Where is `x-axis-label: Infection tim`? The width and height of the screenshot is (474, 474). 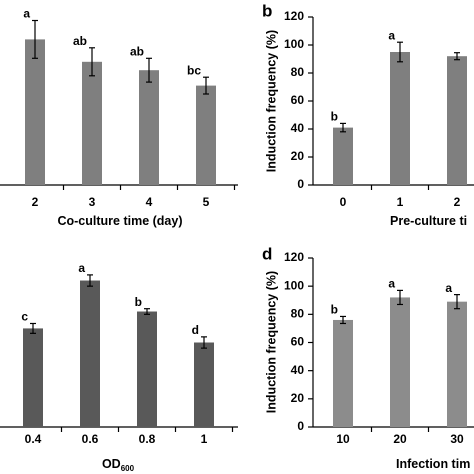
x-axis-label: Infection tim is located at coordinates (433, 464).